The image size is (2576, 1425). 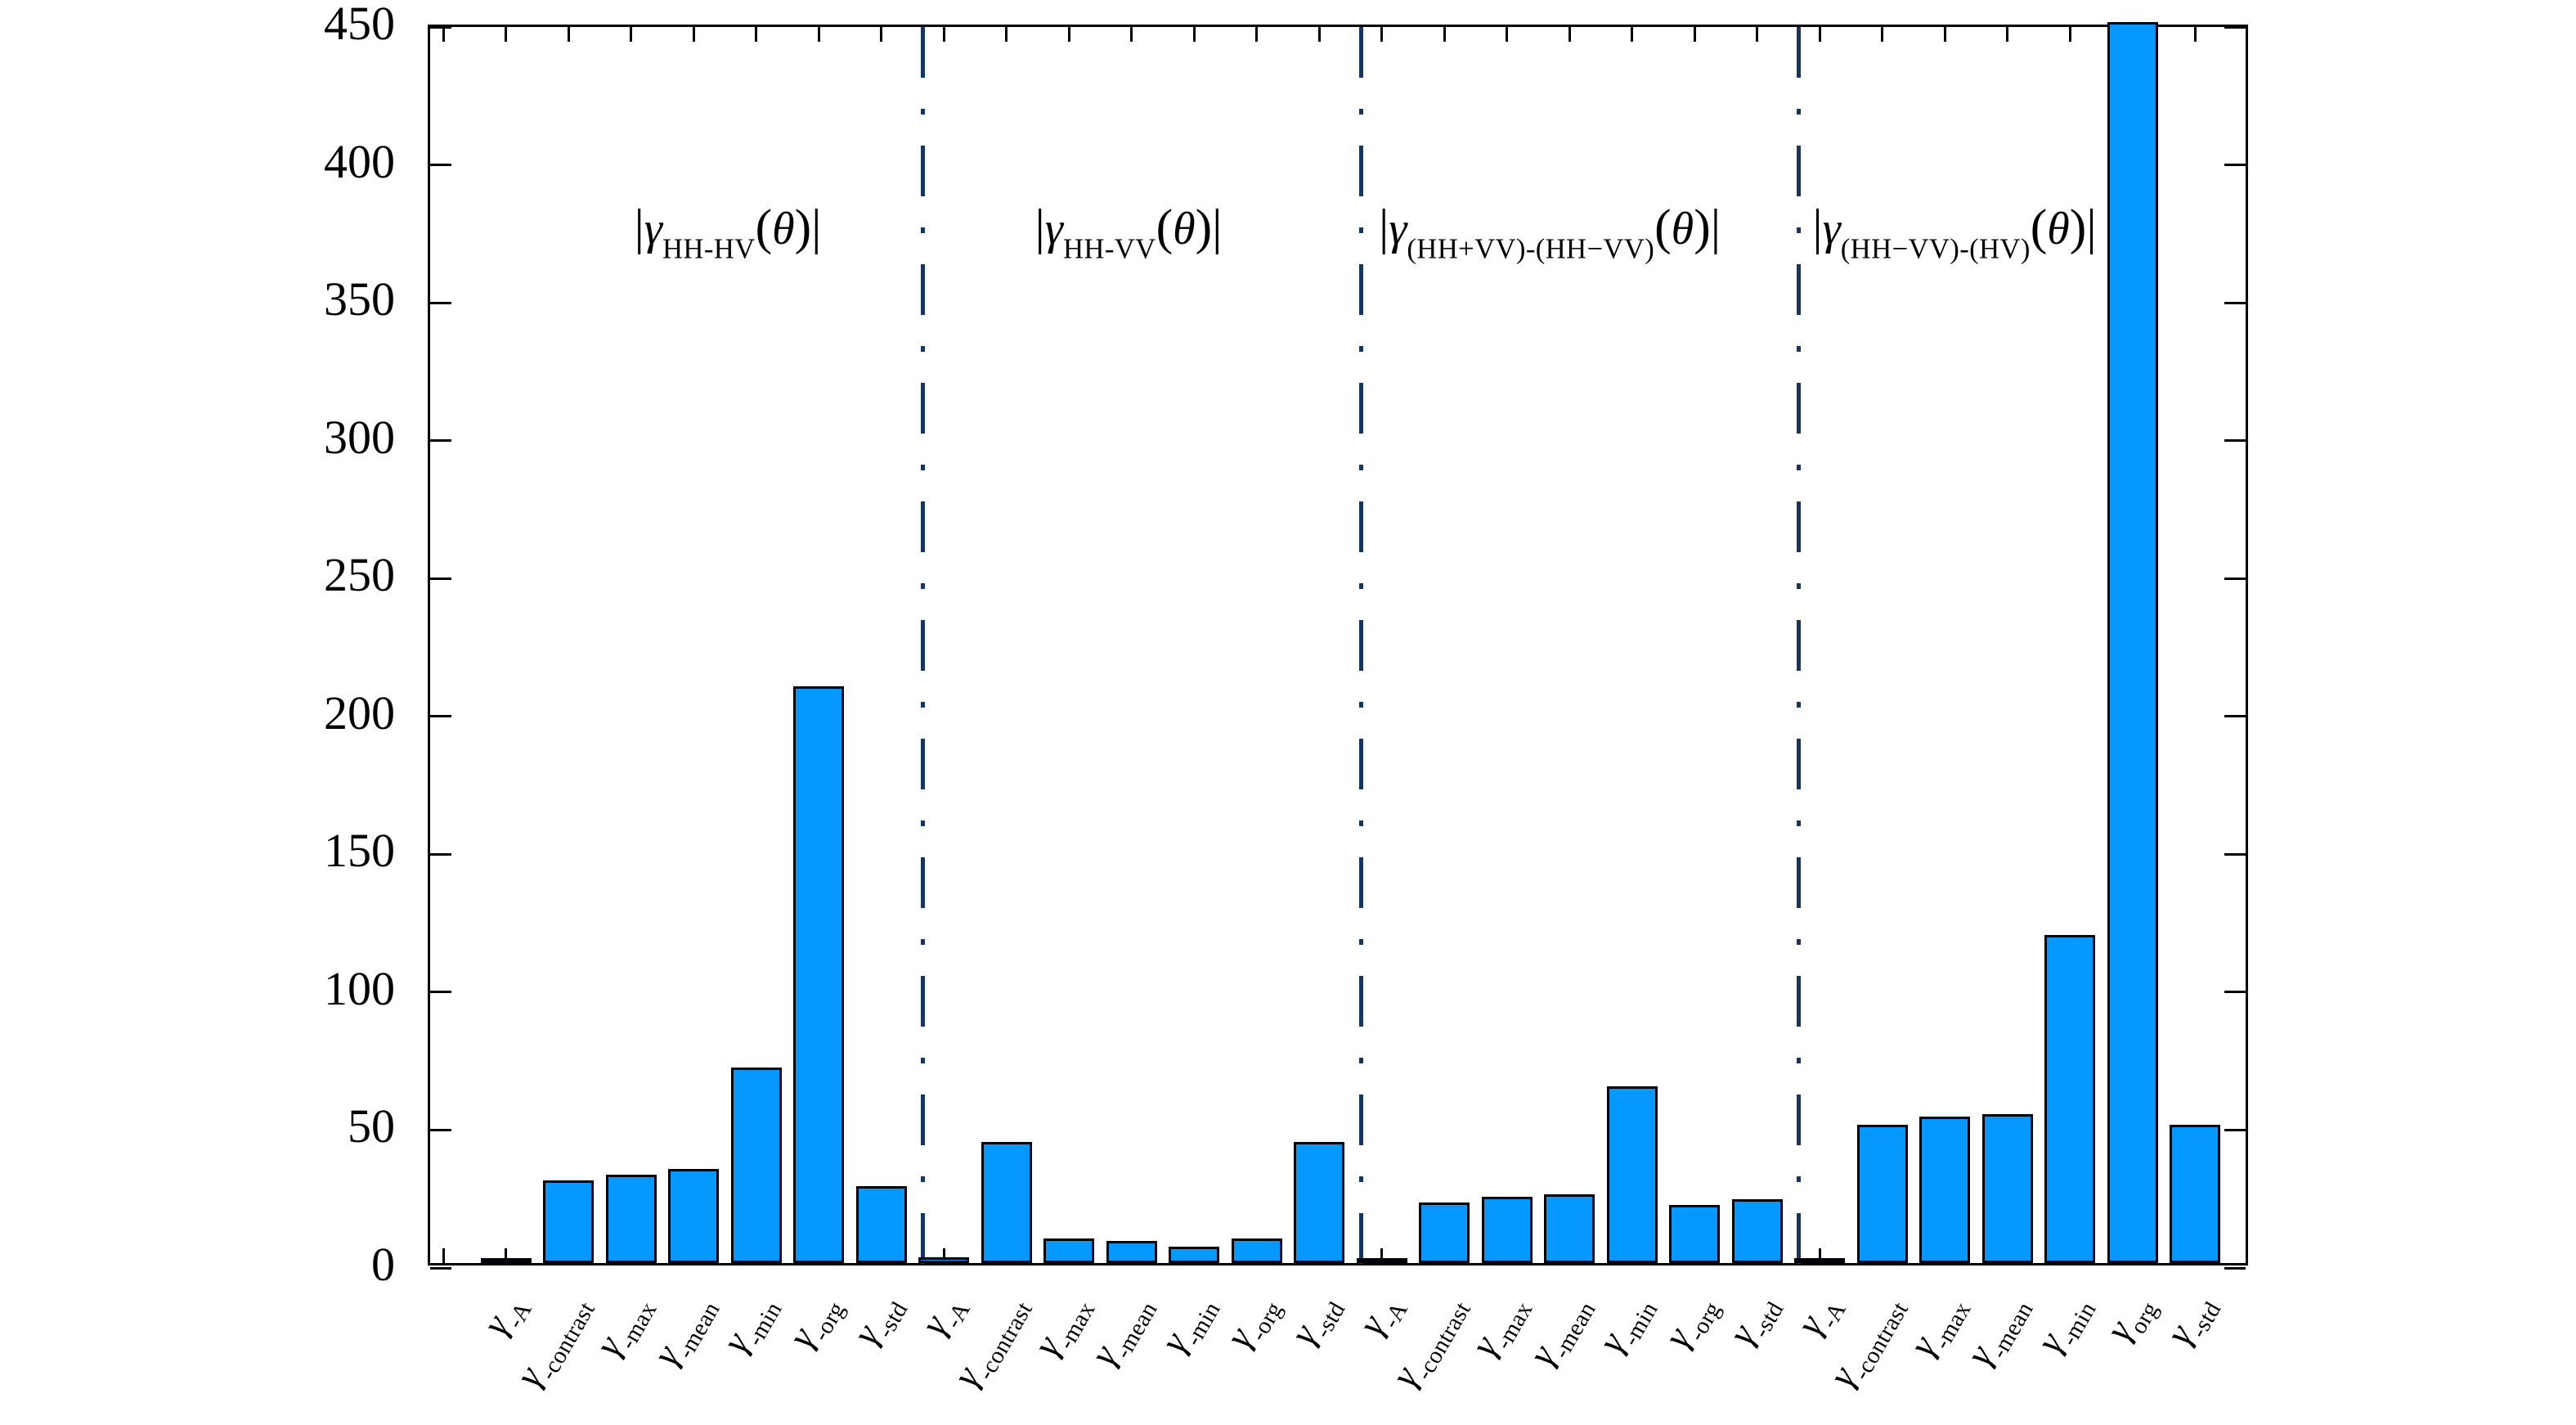 What do you see at coordinates (359, 575) in the screenshot?
I see `y-tick-label: 250` at bounding box center [359, 575].